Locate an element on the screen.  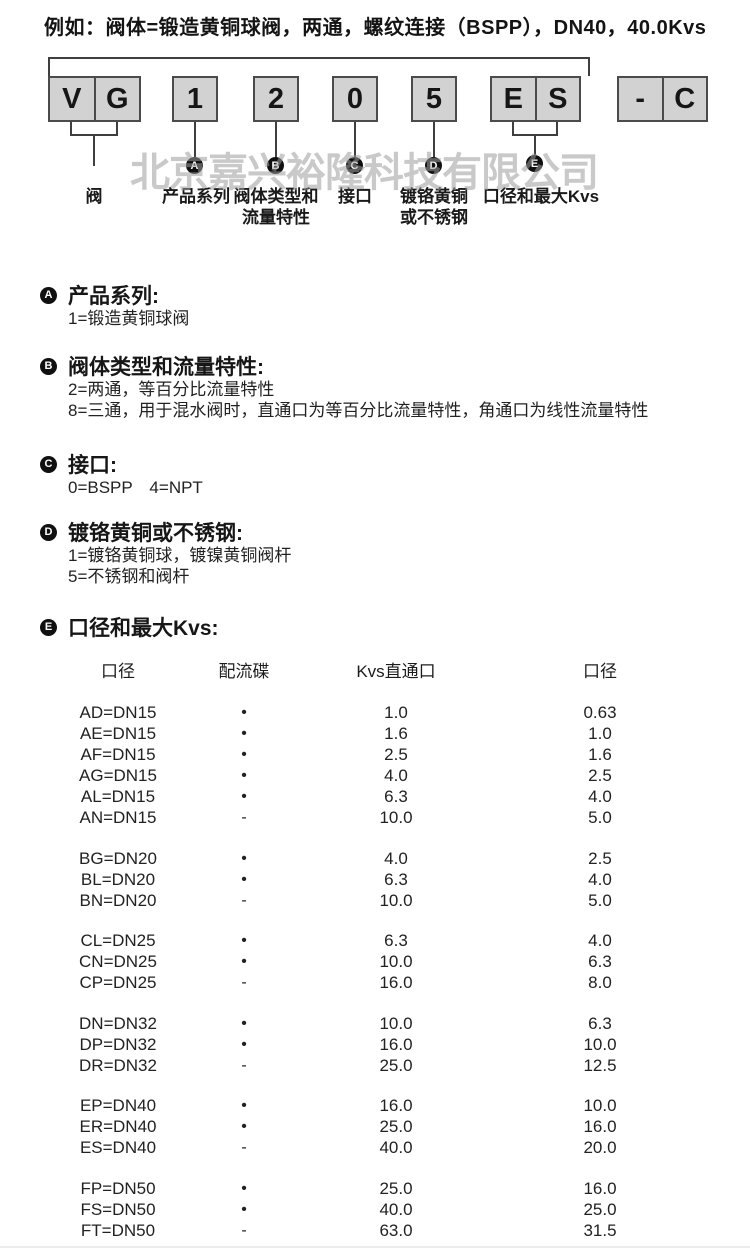
table-cell: BN=DN20 is located at coordinates (118, 900).